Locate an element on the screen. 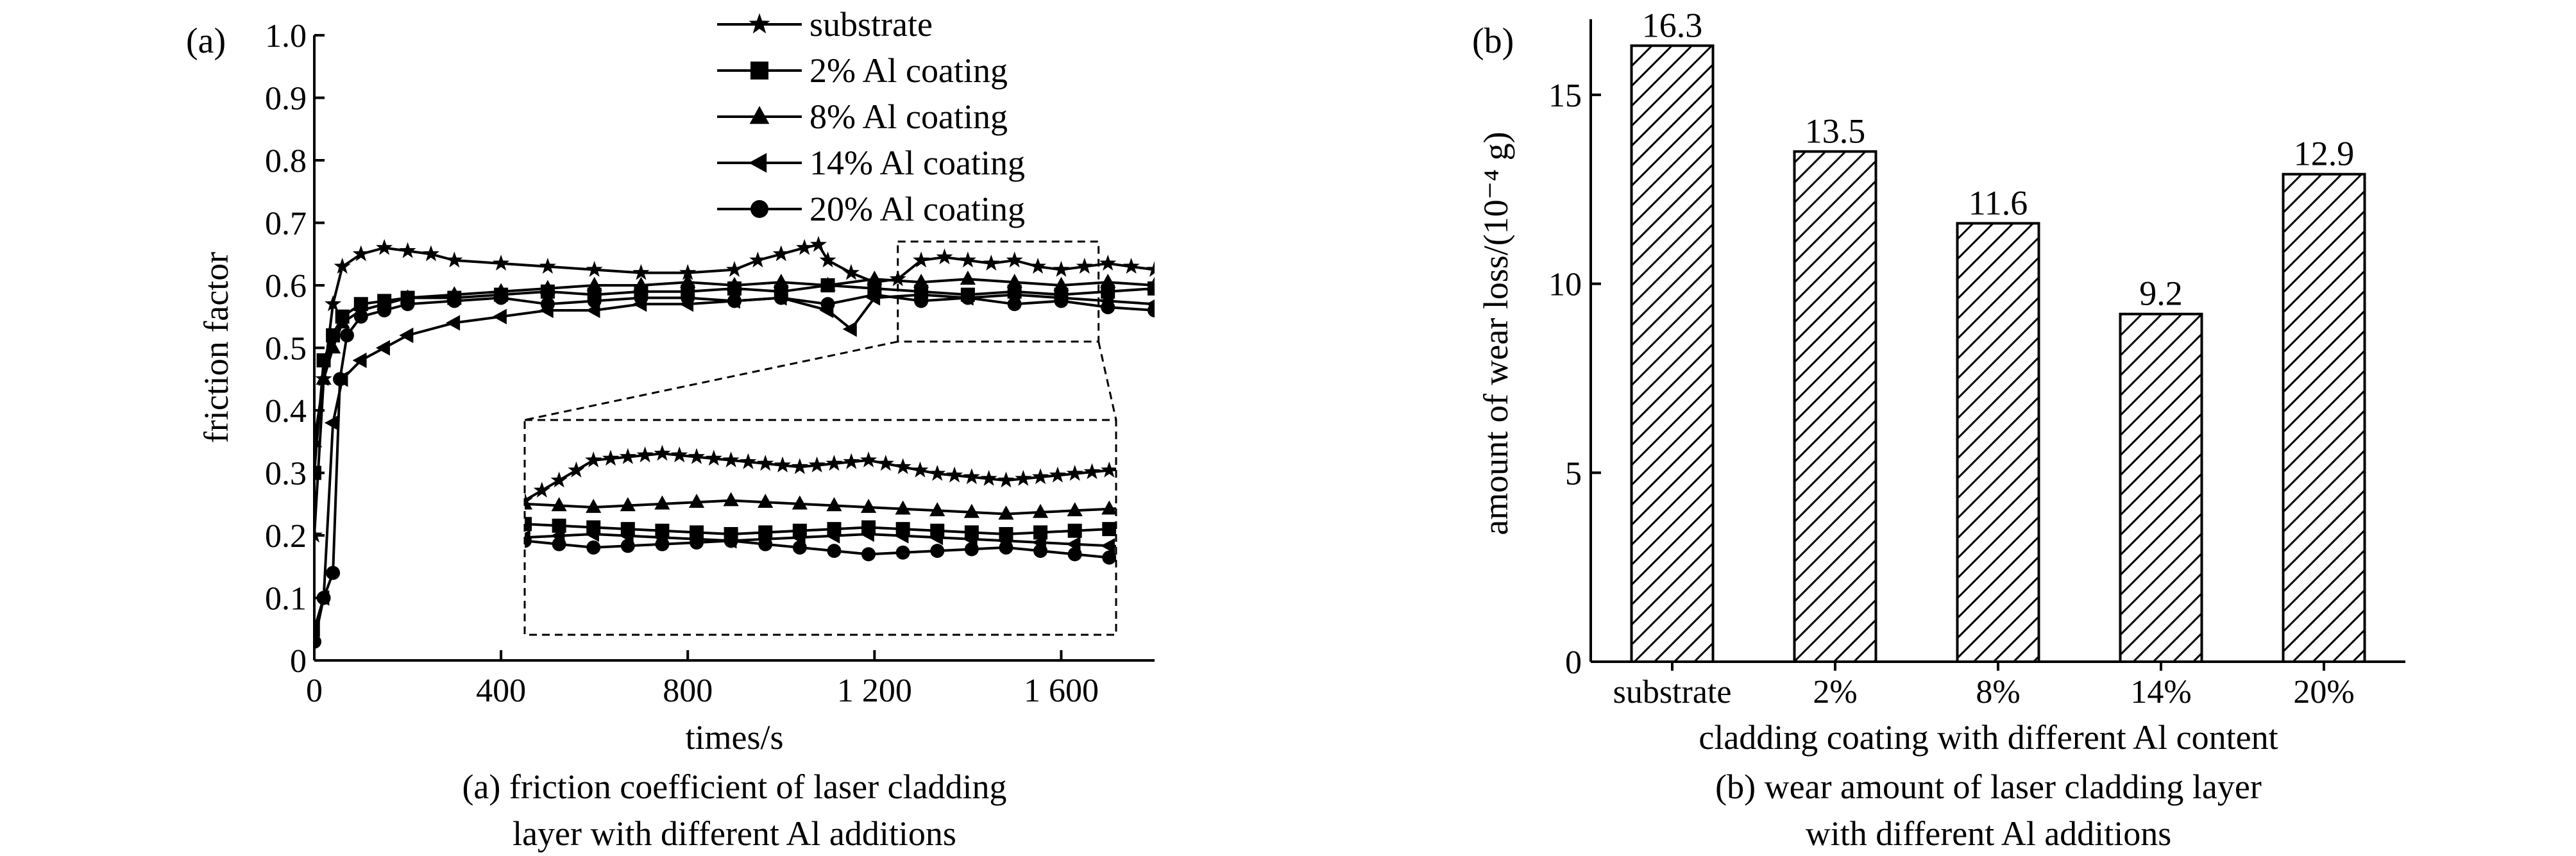  panel-a-ylabel: friction factor is located at coordinates (216, 348).